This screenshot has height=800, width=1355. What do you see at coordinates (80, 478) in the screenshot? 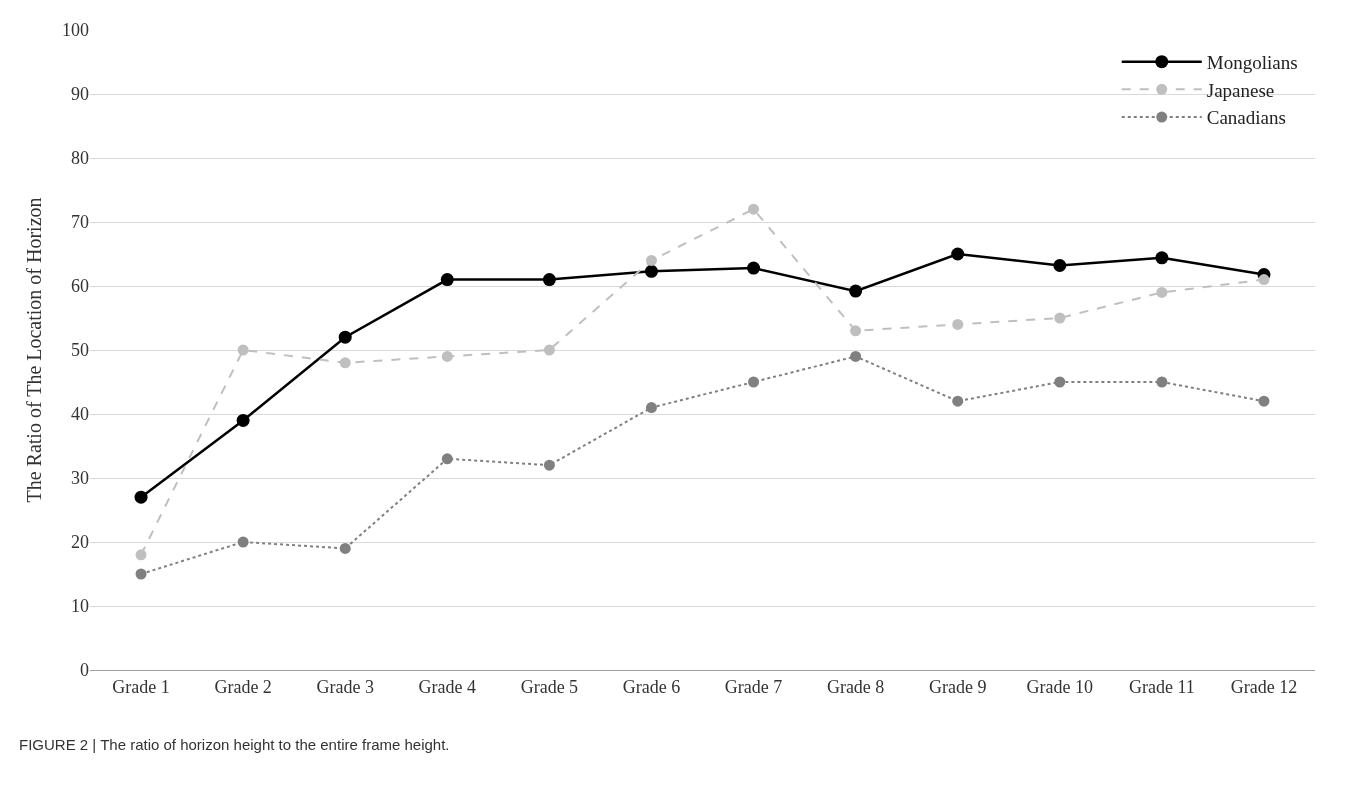
I see `y-tick-label: 30` at bounding box center [80, 478].